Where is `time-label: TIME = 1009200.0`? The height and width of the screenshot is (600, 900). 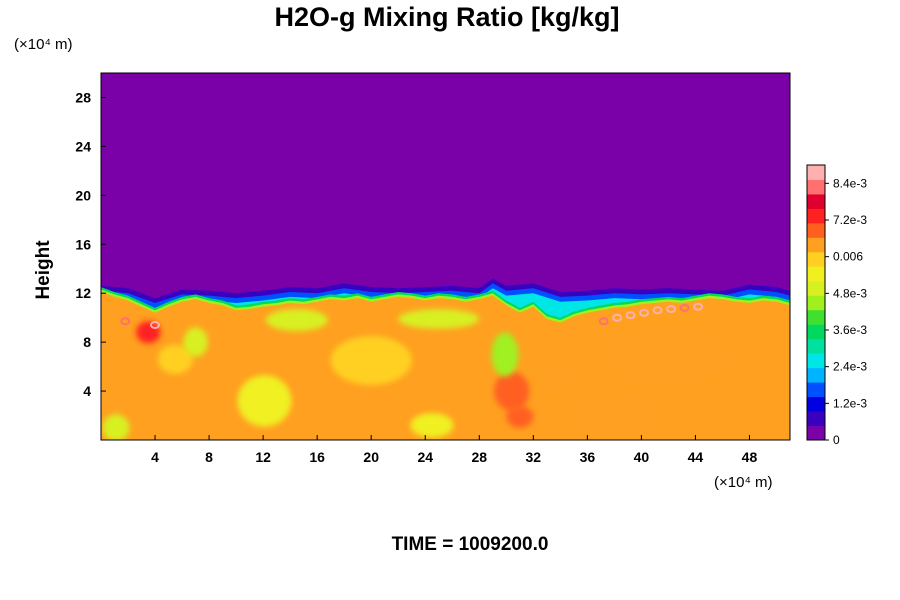
time-label: TIME = 1009200.0 is located at coordinates (470, 544).